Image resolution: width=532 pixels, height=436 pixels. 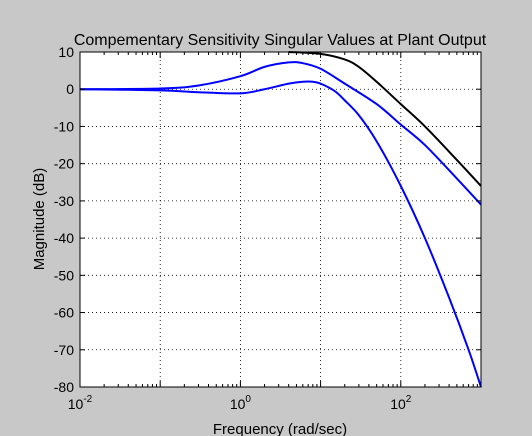 I want to click on x-tick-label: 10⁰, so click(x=241, y=403).